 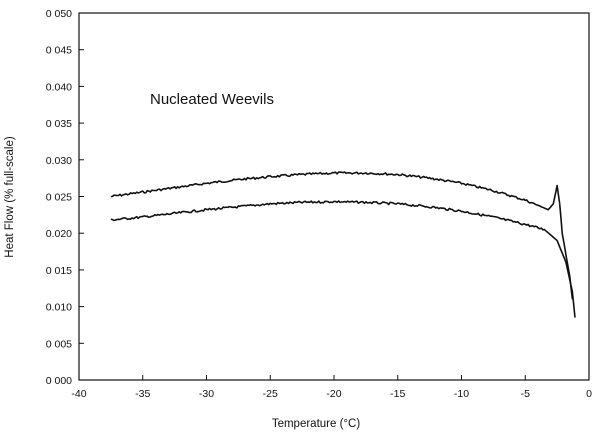 I want to click on annotation-text: Nucleated Weevils, so click(x=212, y=99).